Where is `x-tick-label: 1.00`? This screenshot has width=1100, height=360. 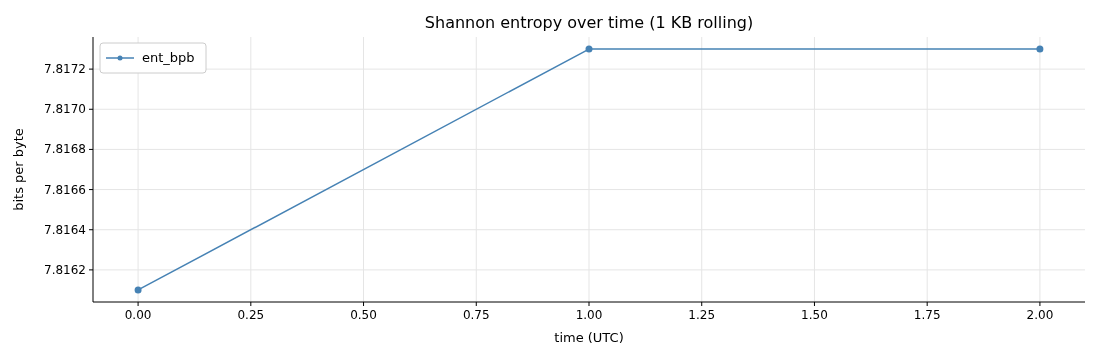 x-tick-label: 1.00 is located at coordinates (589, 315).